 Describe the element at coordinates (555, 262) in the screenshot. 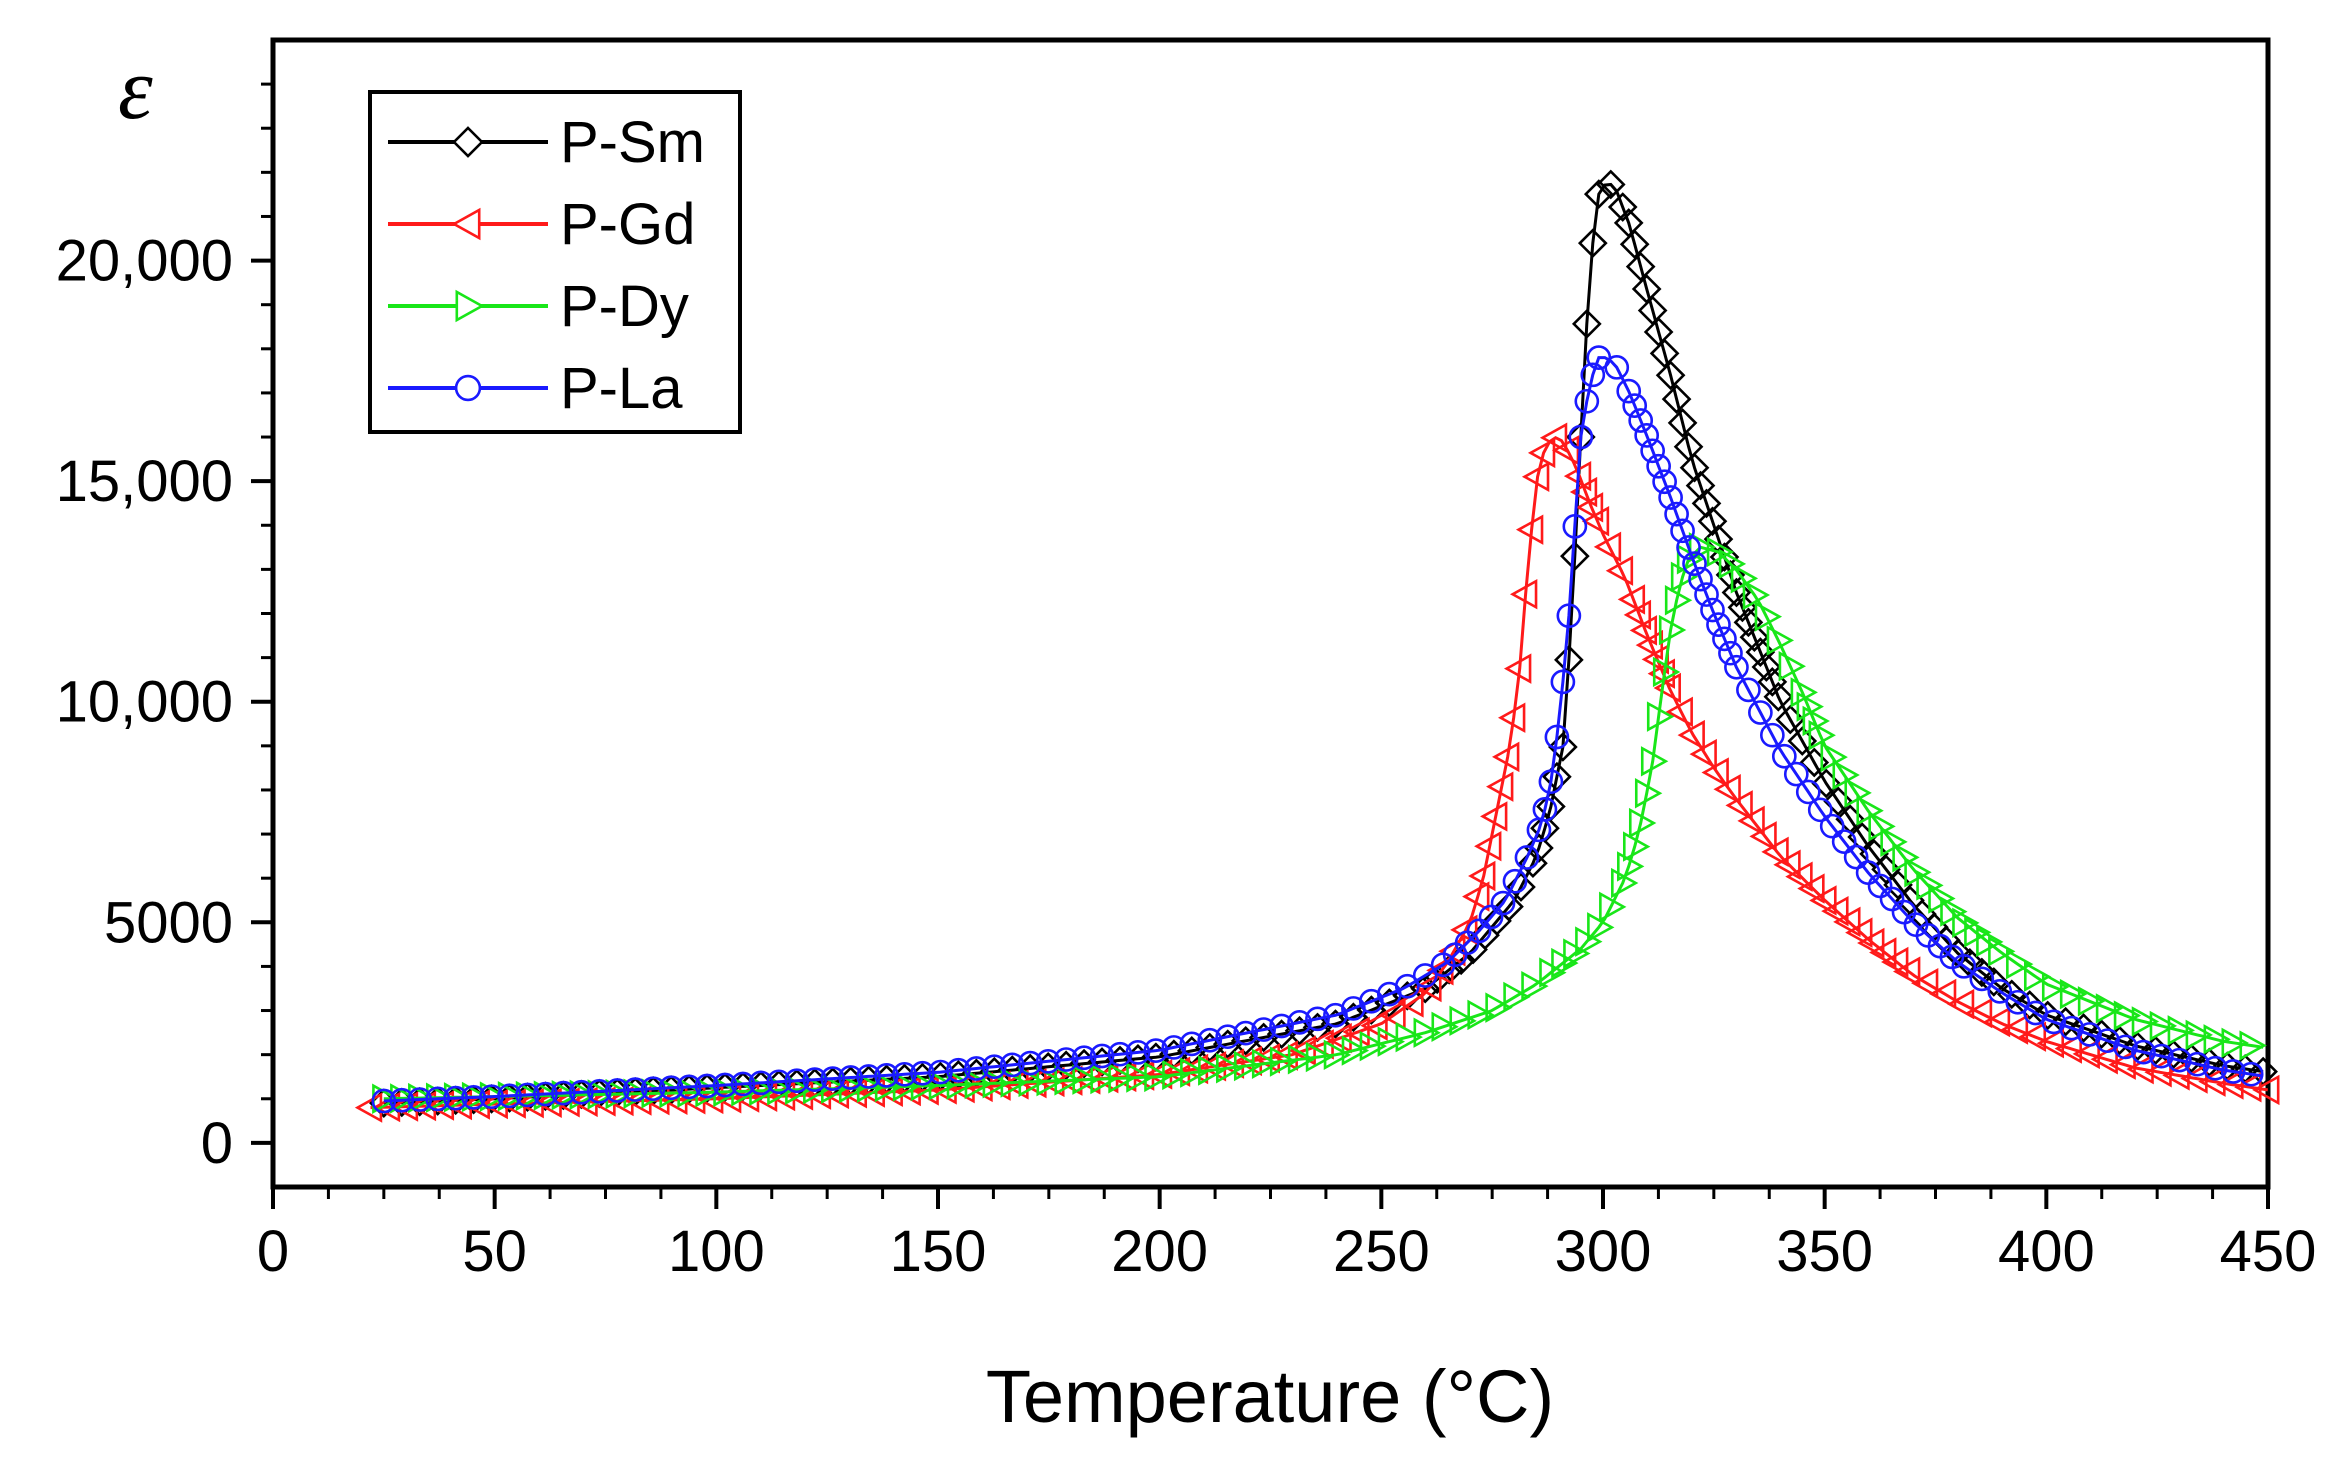

I see `legend: P-Sm P-Gd P-Dy P-La` at that location.